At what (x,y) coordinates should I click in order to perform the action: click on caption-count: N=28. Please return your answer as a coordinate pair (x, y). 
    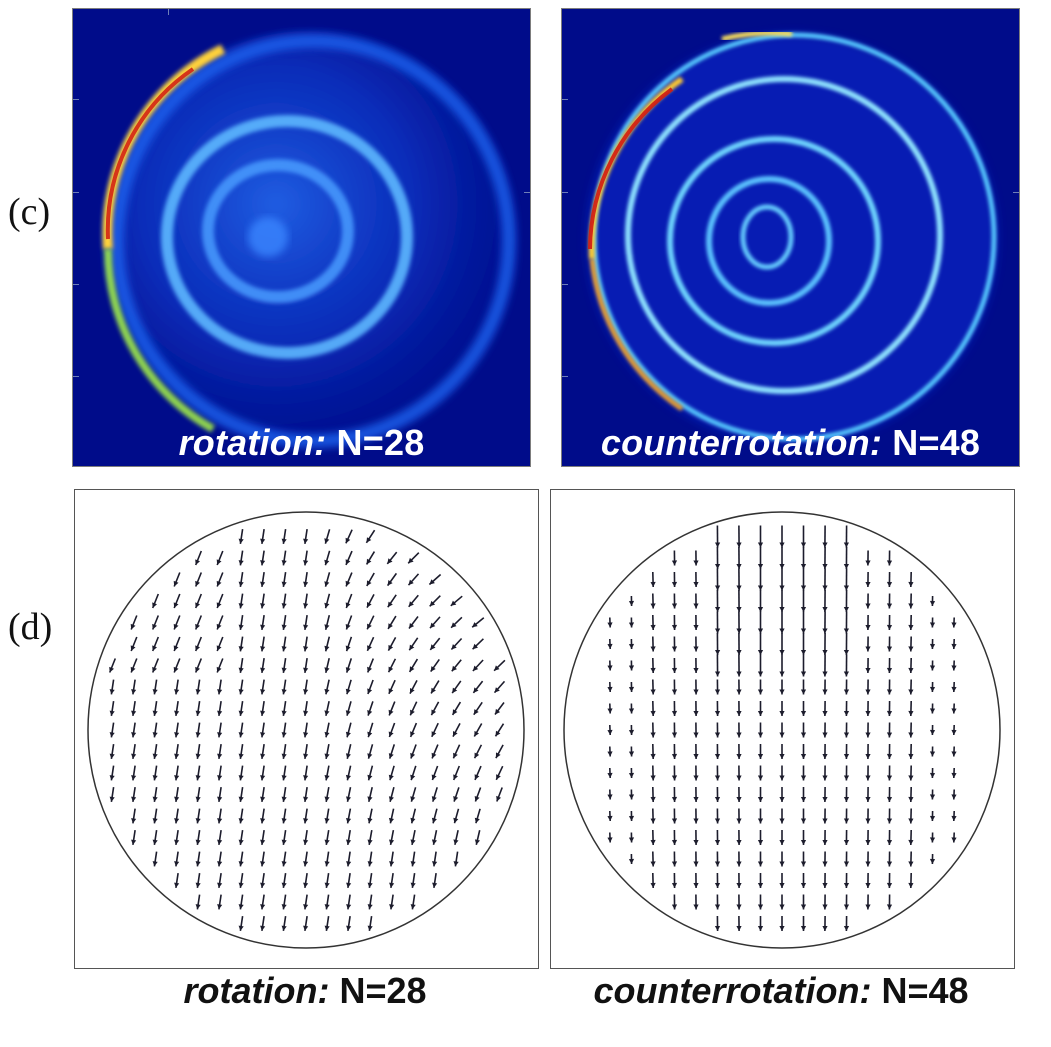
    Looking at the image, I should click on (380, 442).